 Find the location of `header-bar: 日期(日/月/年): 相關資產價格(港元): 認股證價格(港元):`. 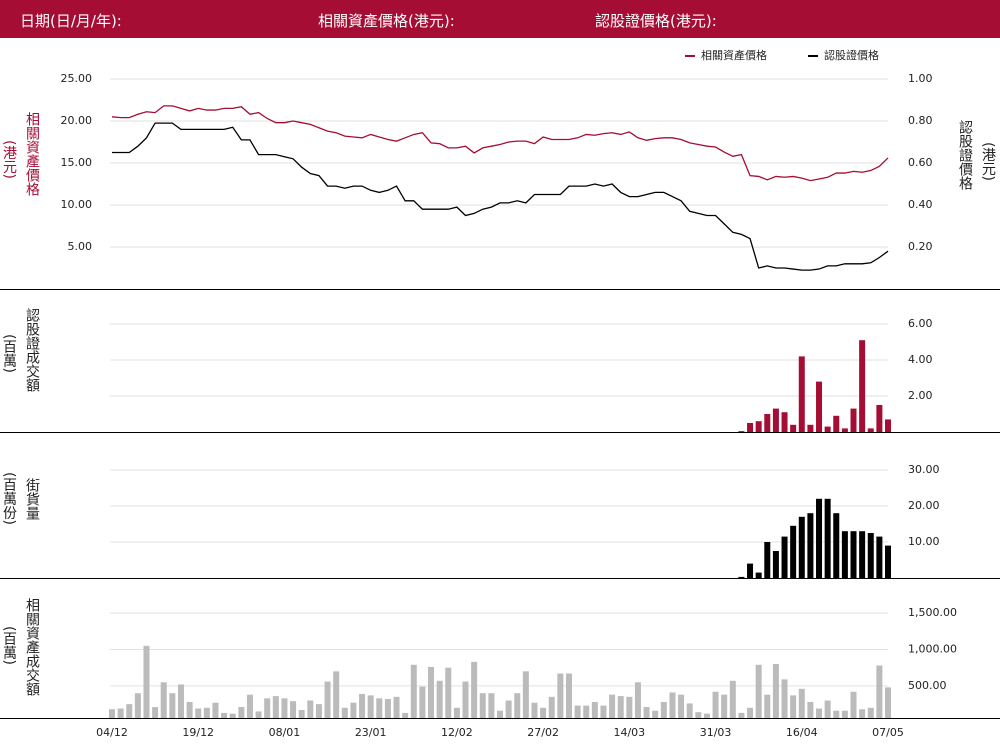

header-bar: 日期(日/月/年): 相關資產價格(港元): 認股證價格(港元): is located at coordinates (500, 19).